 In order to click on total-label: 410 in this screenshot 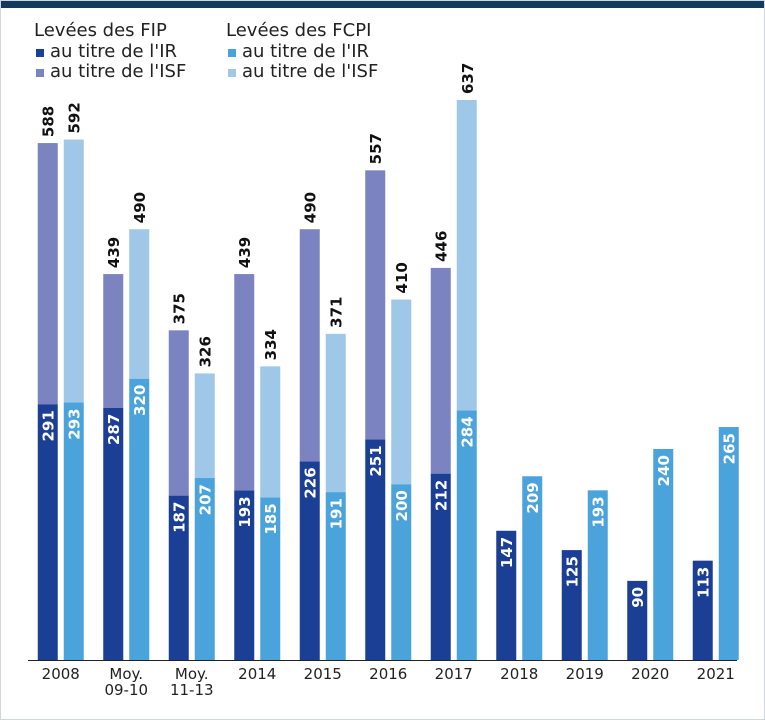, I will do `click(402, 277)`.